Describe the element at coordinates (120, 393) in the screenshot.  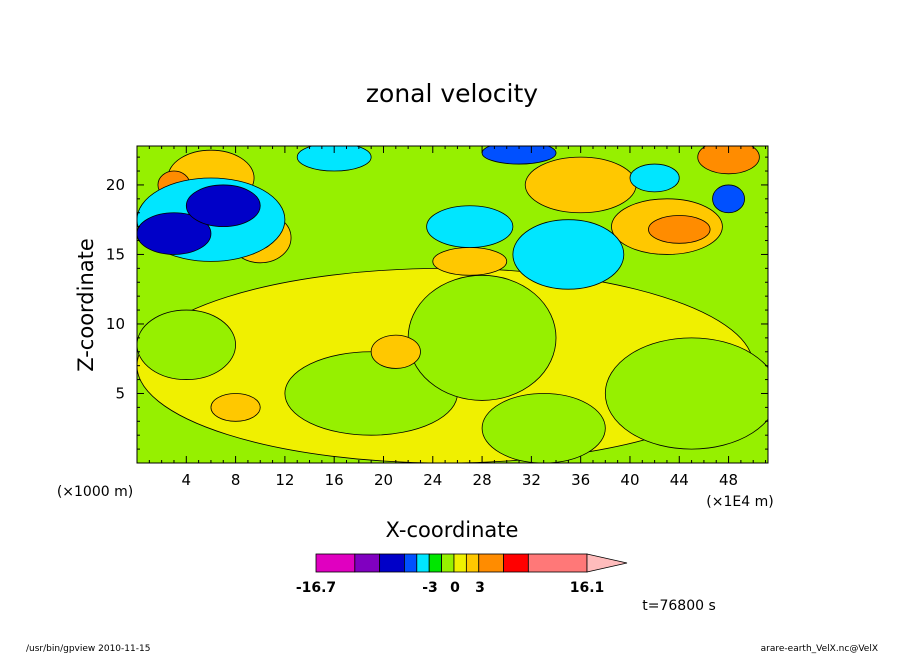
I see `y-tick-label: 5` at that location.